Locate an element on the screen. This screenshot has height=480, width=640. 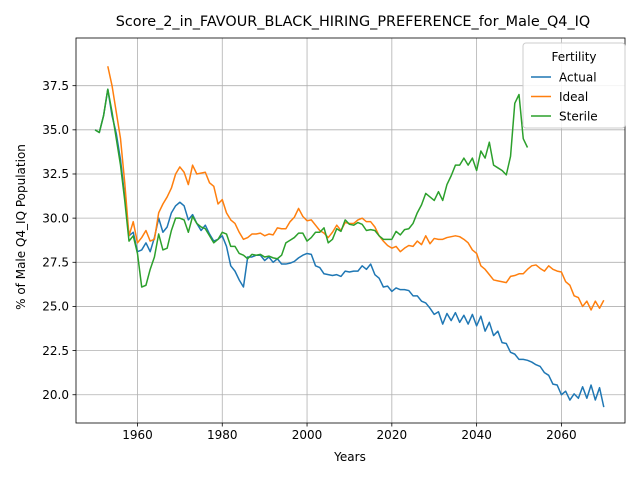
y-tick-label: 30.0 is located at coordinates (55, 218).